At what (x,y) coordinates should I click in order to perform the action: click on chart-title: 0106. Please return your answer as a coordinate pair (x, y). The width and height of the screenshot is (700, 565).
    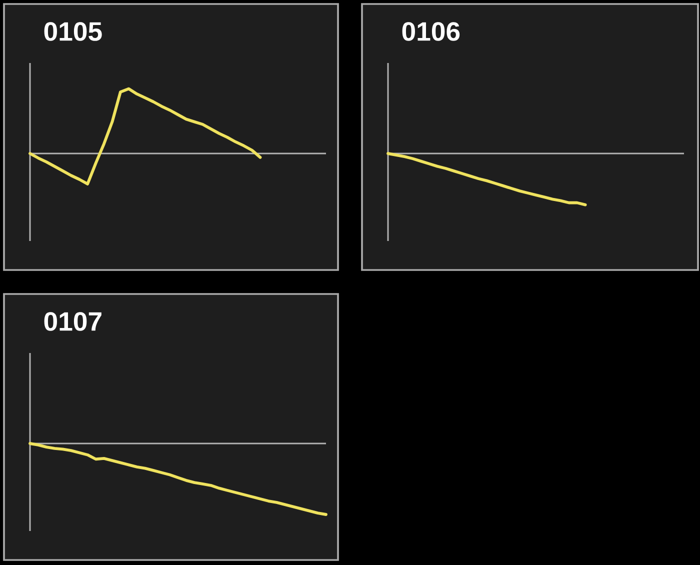
    Looking at the image, I should click on (431, 31).